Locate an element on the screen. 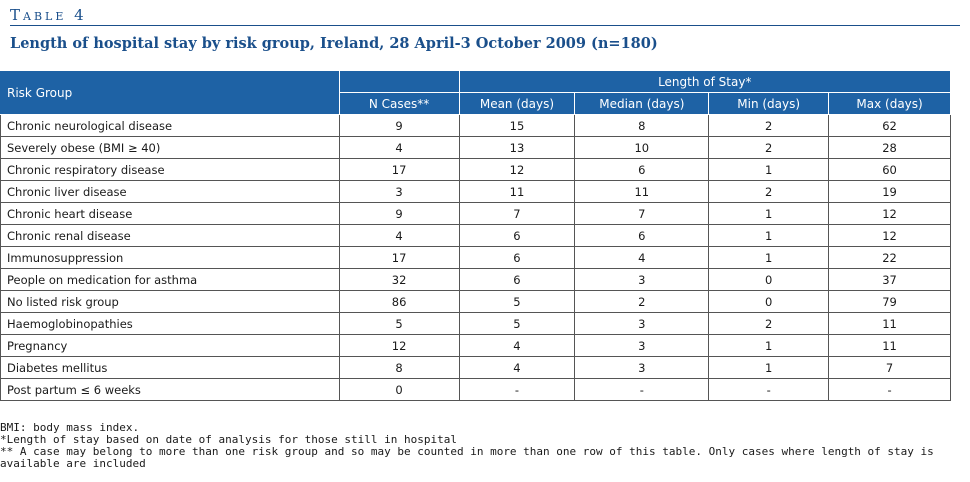 The image size is (970, 482). cell-max: 12 is located at coordinates (889, 213).